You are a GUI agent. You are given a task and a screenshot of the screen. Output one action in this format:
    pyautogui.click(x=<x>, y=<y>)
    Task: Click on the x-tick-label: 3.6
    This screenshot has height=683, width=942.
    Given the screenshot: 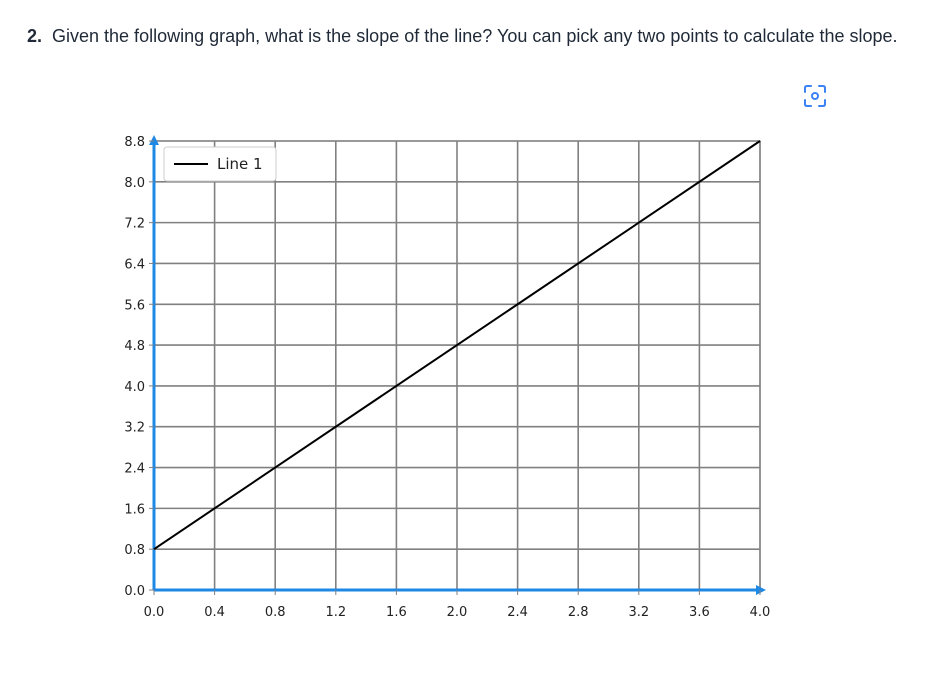 What is the action you would take?
    pyautogui.click(x=699, y=612)
    